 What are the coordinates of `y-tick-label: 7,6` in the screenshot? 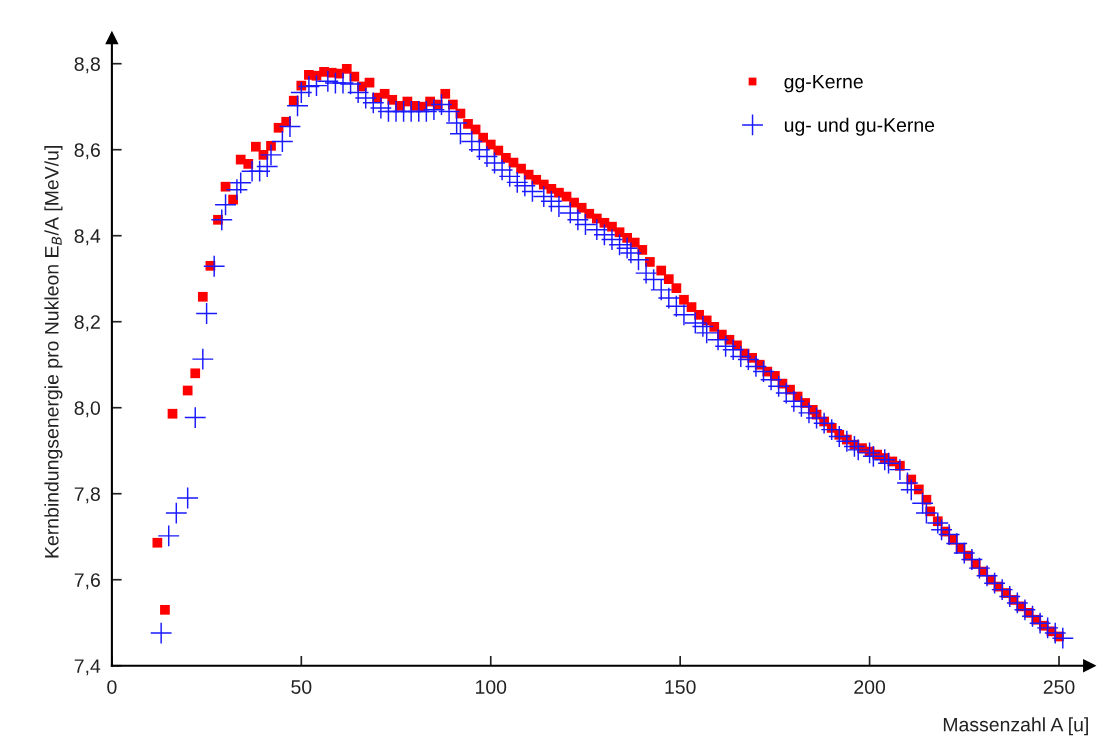 It's located at (87, 581).